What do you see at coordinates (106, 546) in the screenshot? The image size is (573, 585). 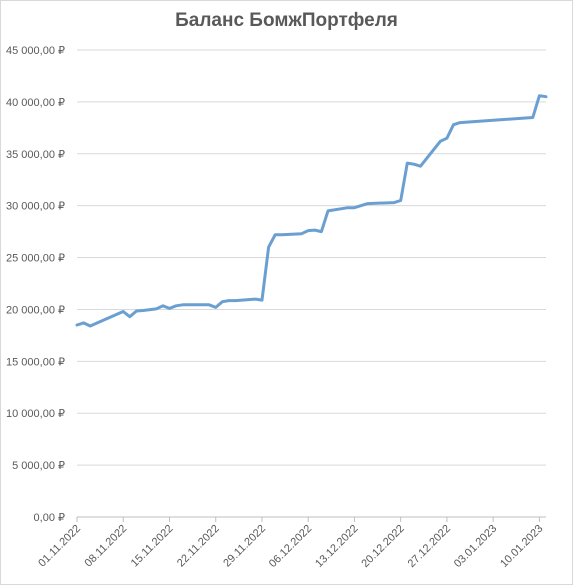 I see `x-tick-label: 08.11.2022` at bounding box center [106, 546].